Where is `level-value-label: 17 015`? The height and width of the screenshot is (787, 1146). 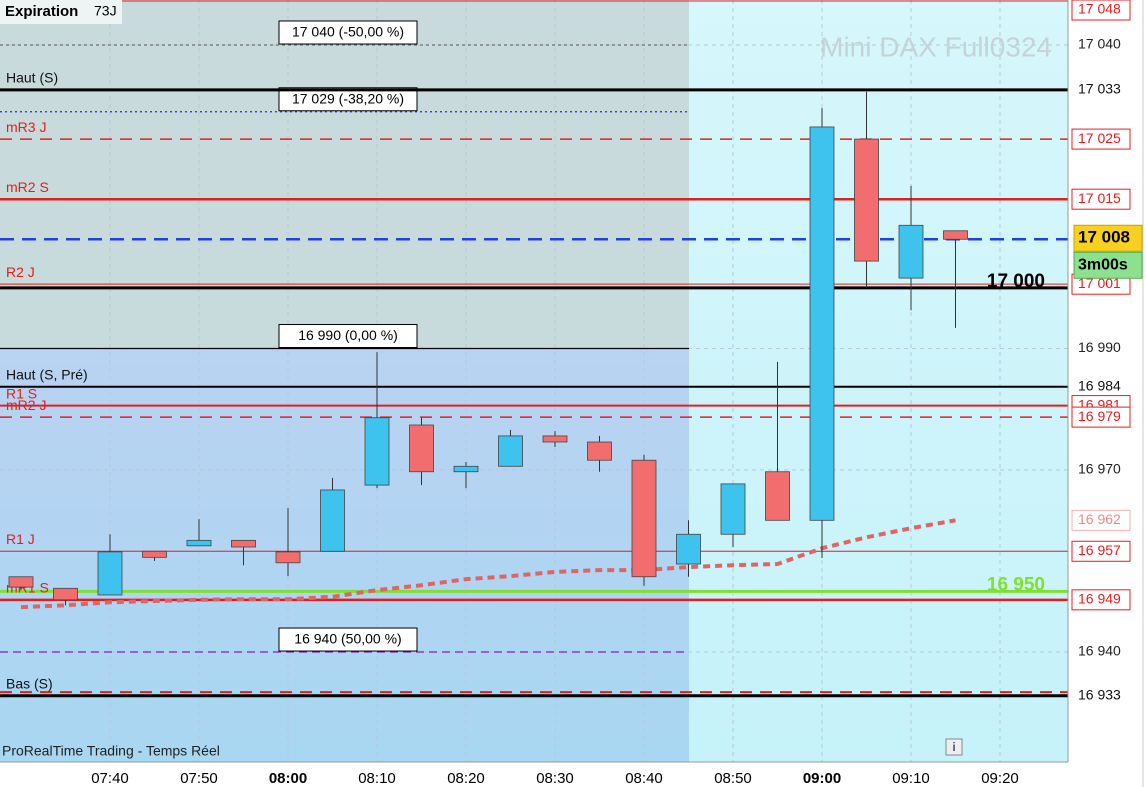 level-value-label: 17 015 is located at coordinates (1099, 198).